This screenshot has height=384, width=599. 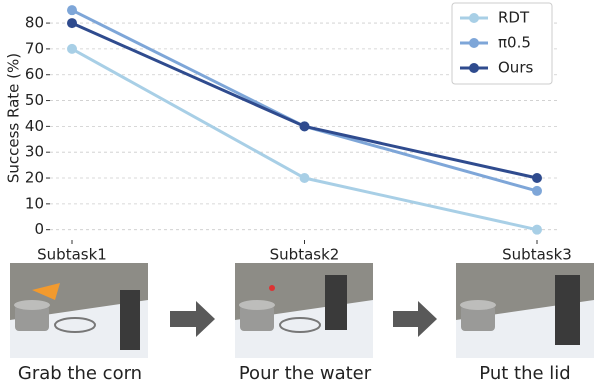 I want to click on legend-box, so click(x=502, y=43).